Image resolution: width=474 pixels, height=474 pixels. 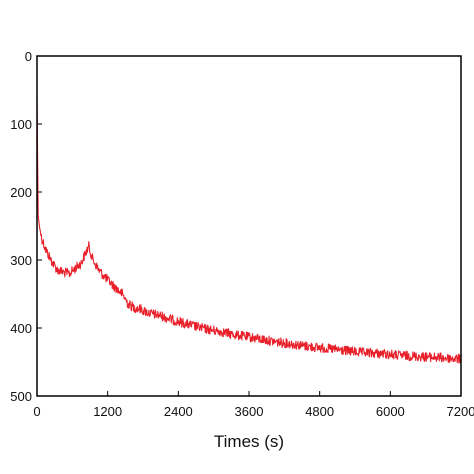 What do you see at coordinates (390, 411) in the screenshot?
I see `x-tick-label: 6000` at bounding box center [390, 411].